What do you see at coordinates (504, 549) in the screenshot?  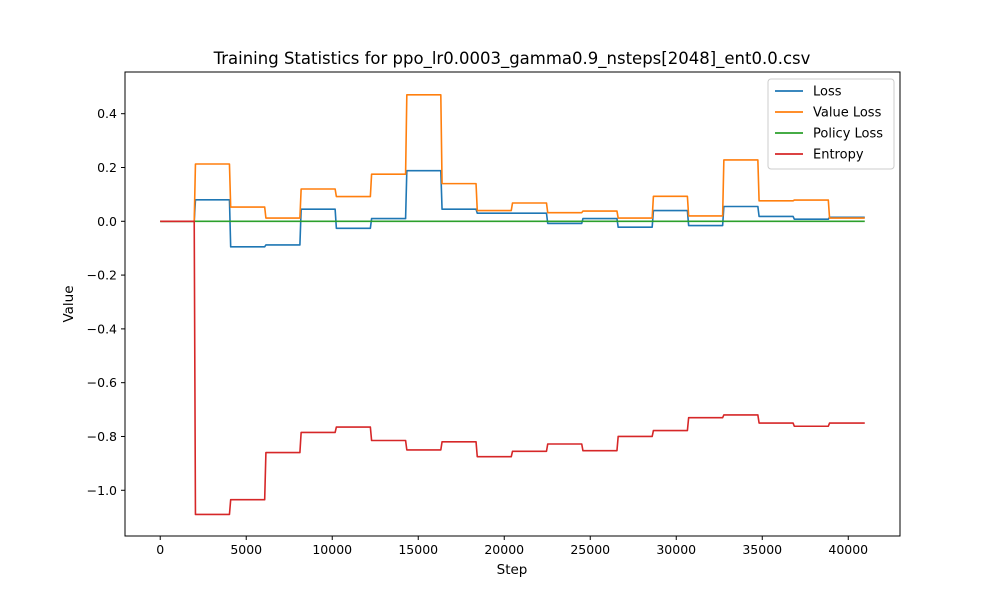 I see `x-tick-label: 20000` at bounding box center [504, 549].